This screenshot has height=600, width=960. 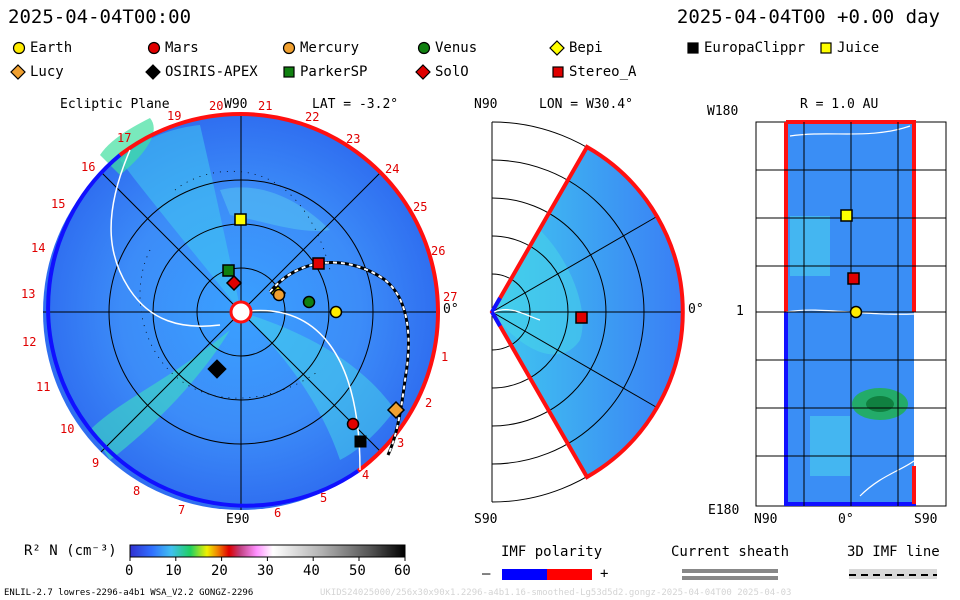 What do you see at coordinates (856, 312) in the screenshot?
I see `earth-sphere-marker` at bounding box center [856, 312].